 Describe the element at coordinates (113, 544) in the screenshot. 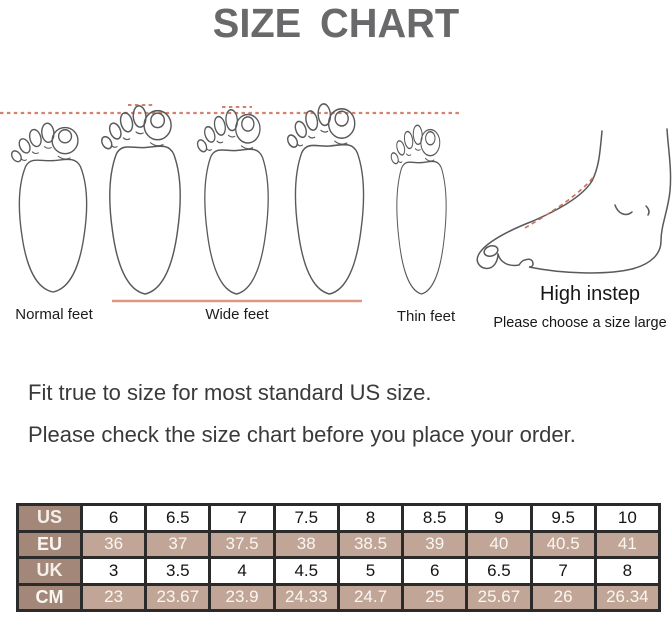

I see `size-cell: 36` at that location.